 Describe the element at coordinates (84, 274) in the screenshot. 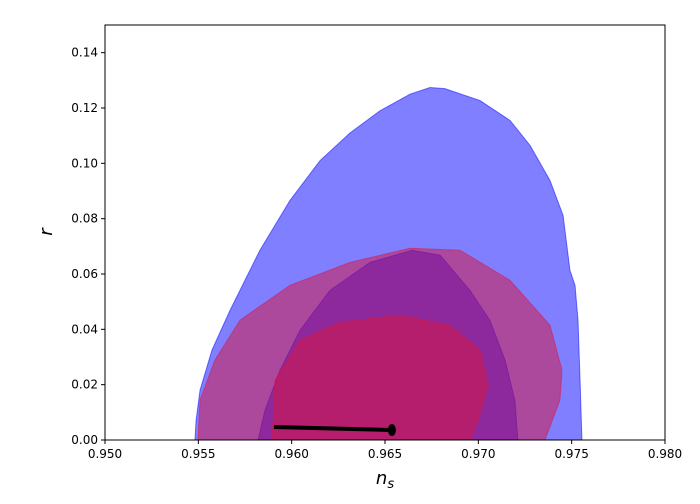

I see `y-tick-label: 0.06` at that location.